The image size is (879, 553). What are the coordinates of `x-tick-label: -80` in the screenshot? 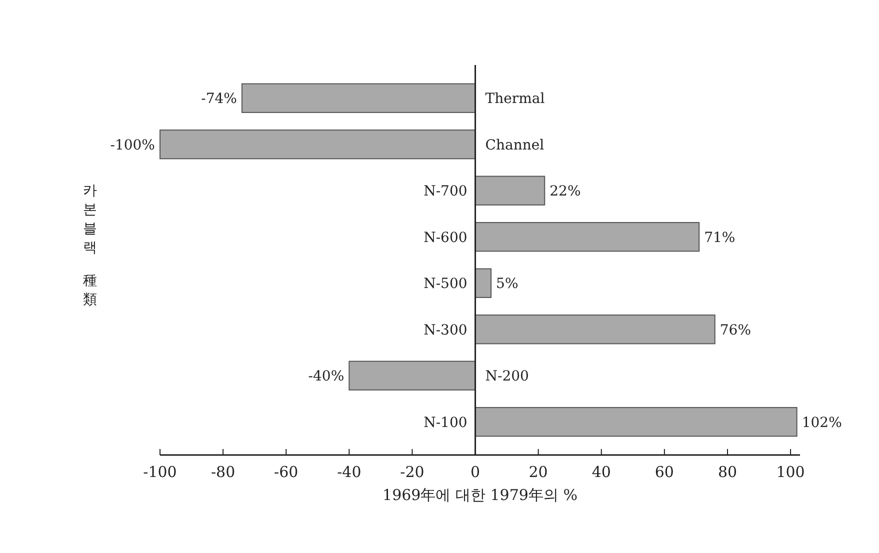 It's located at (223, 472).